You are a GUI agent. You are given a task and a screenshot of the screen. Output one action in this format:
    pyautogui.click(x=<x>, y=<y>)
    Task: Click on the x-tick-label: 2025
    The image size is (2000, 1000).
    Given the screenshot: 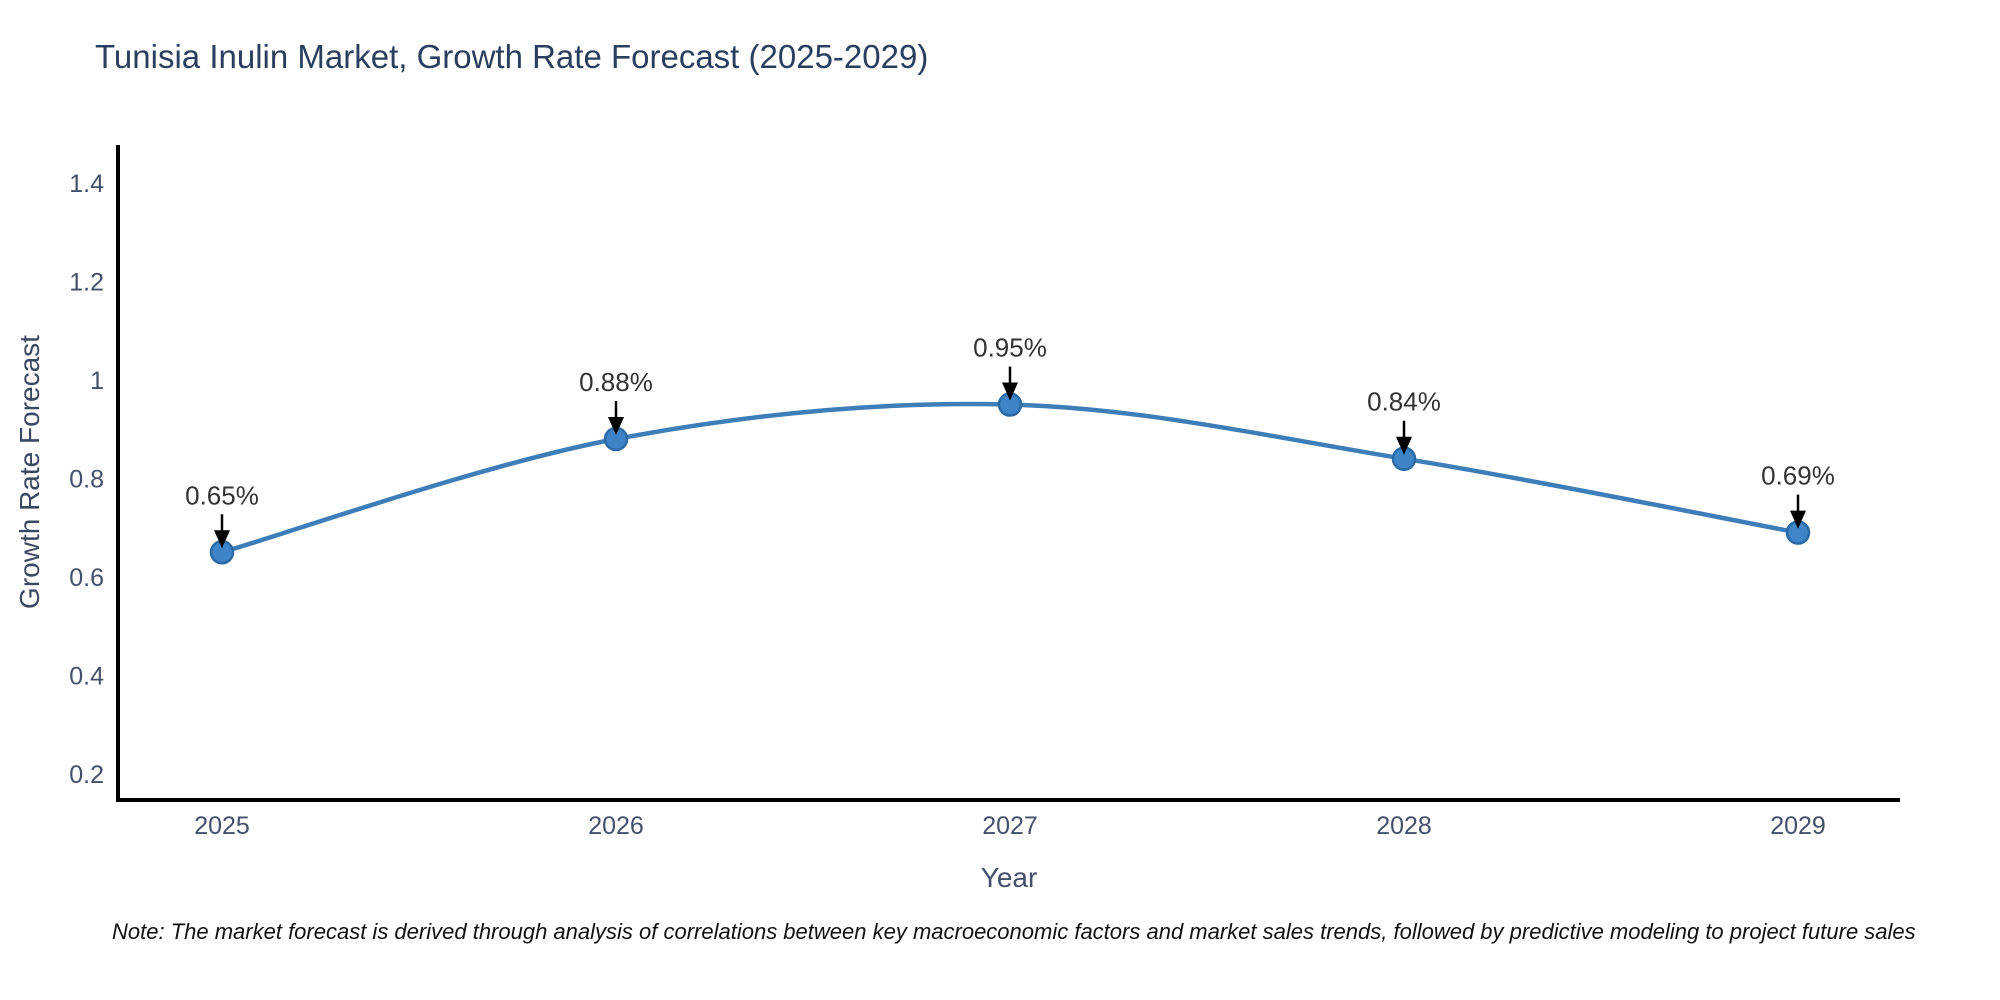 What is the action you would take?
    pyautogui.click(x=222, y=826)
    